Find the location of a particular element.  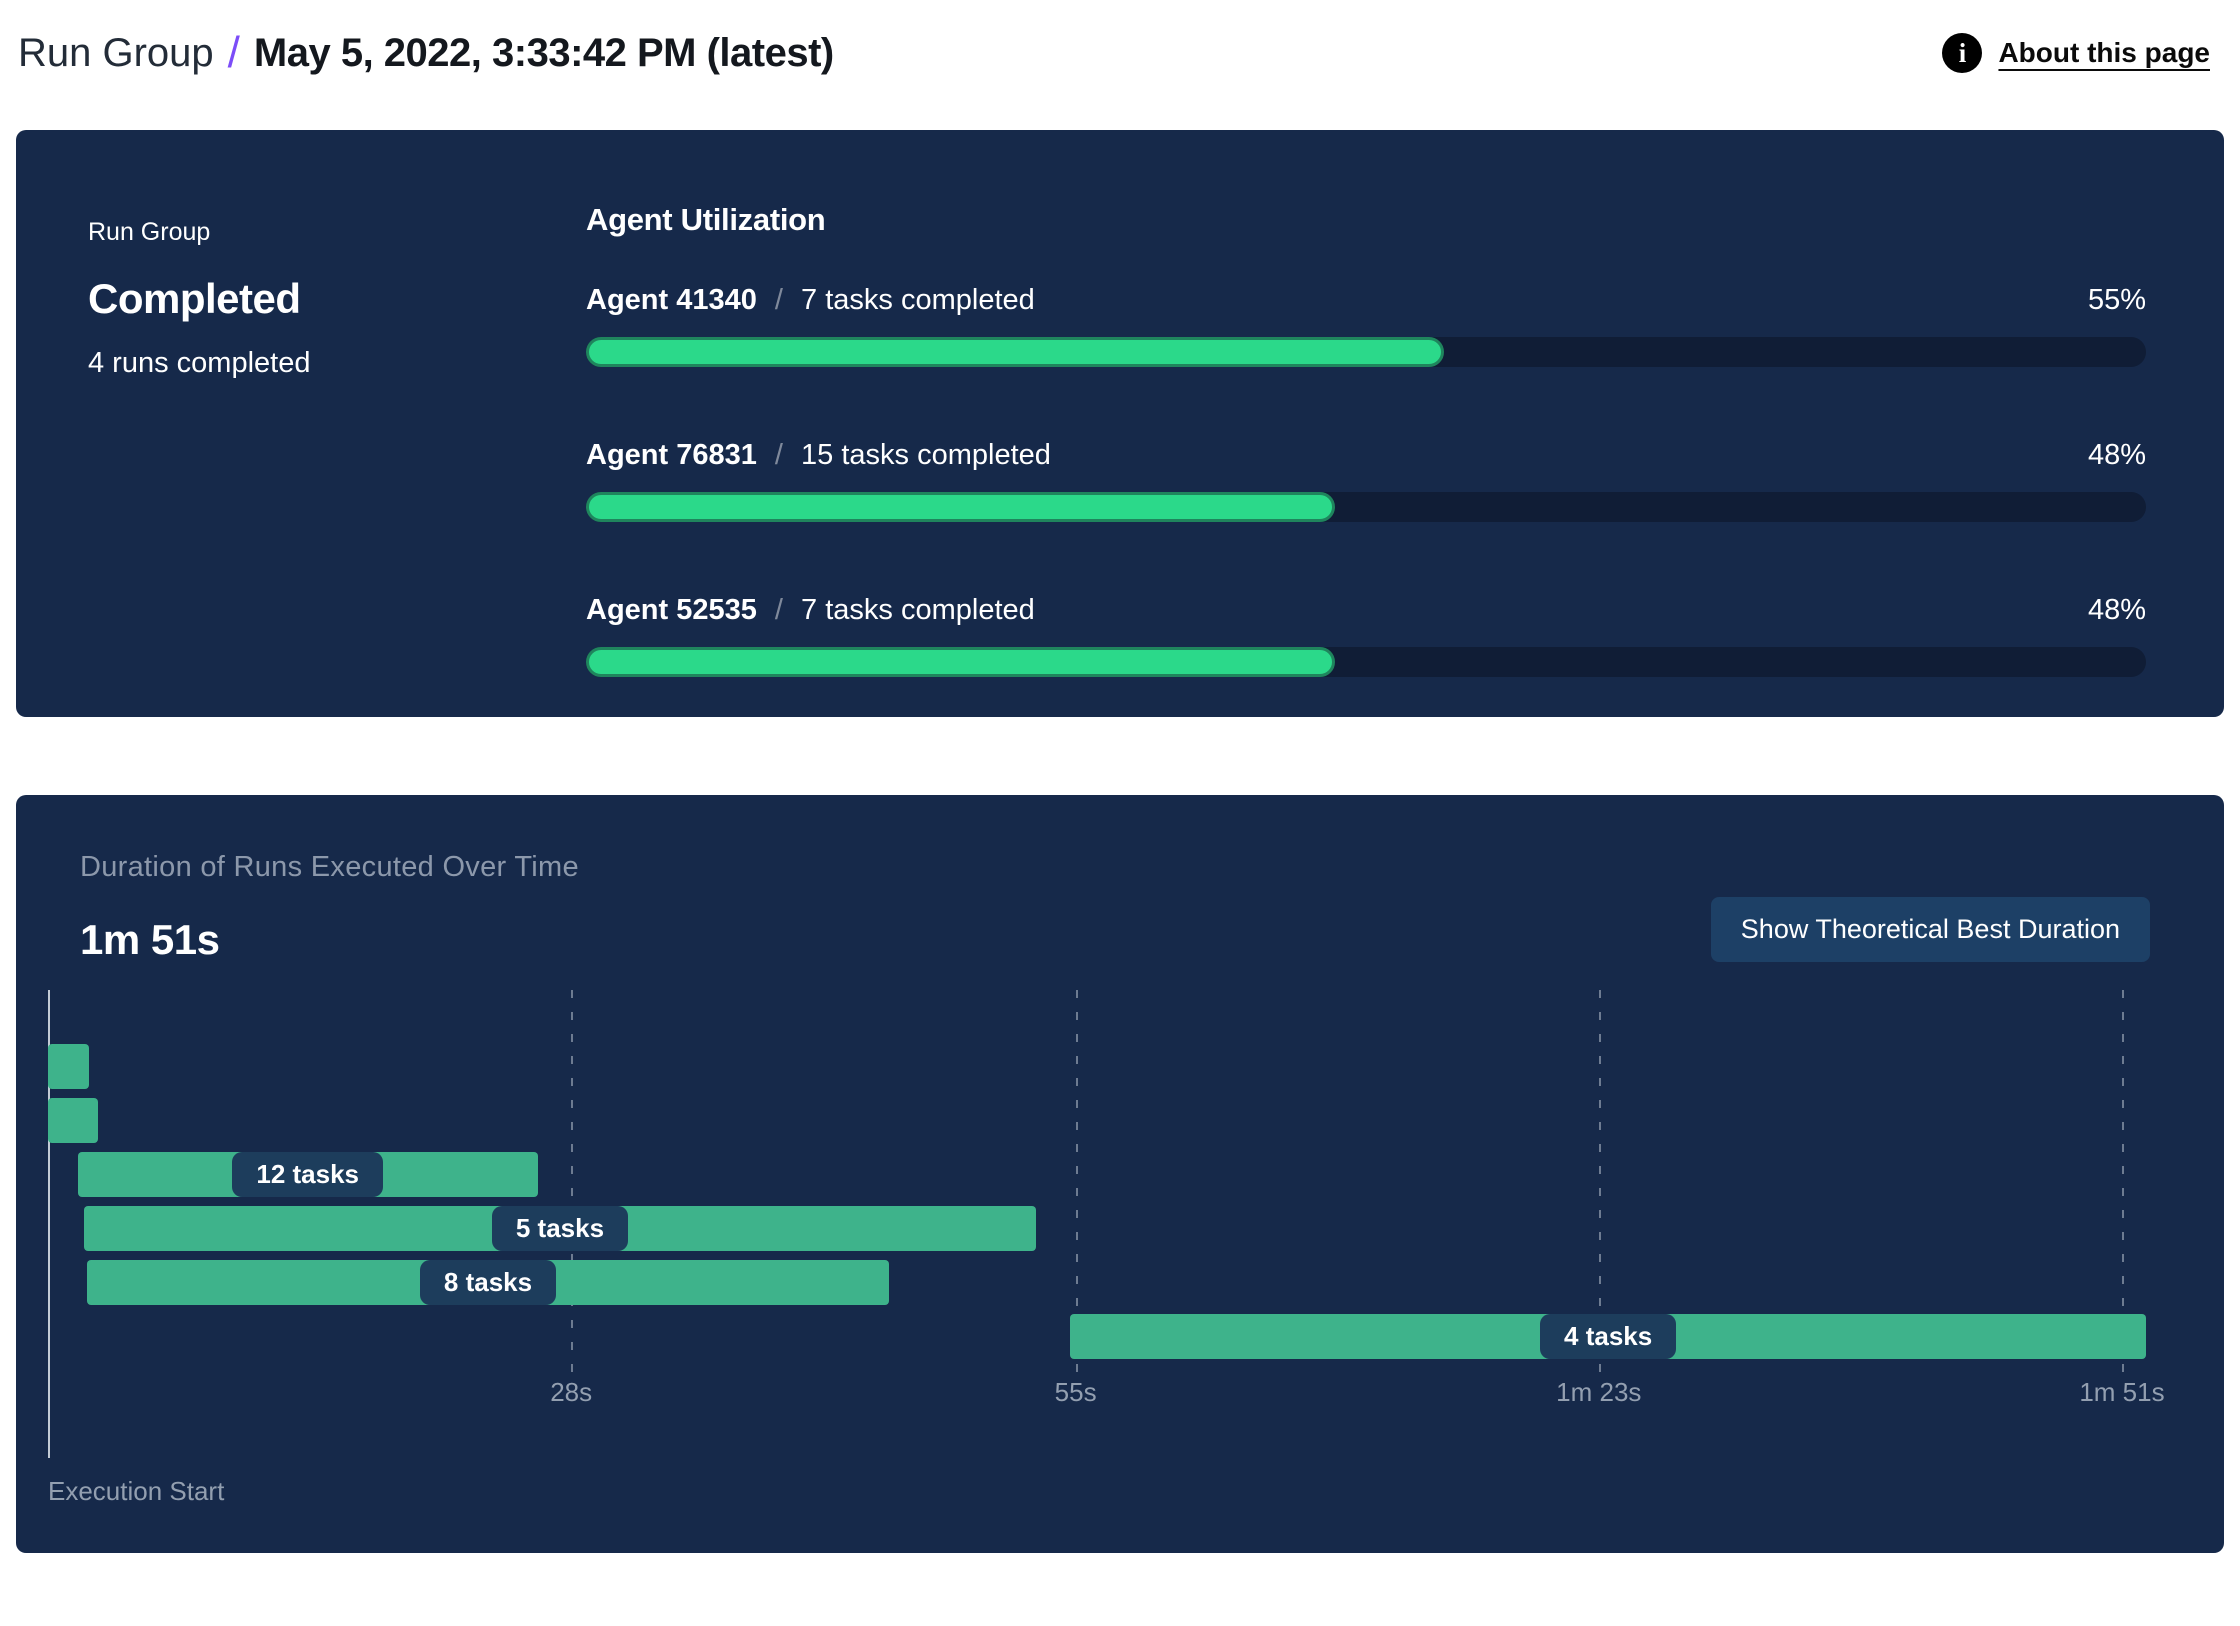

agent-utilization-row: Agent 41340 / 7 tasks completed 55% is located at coordinates (1366, 325).